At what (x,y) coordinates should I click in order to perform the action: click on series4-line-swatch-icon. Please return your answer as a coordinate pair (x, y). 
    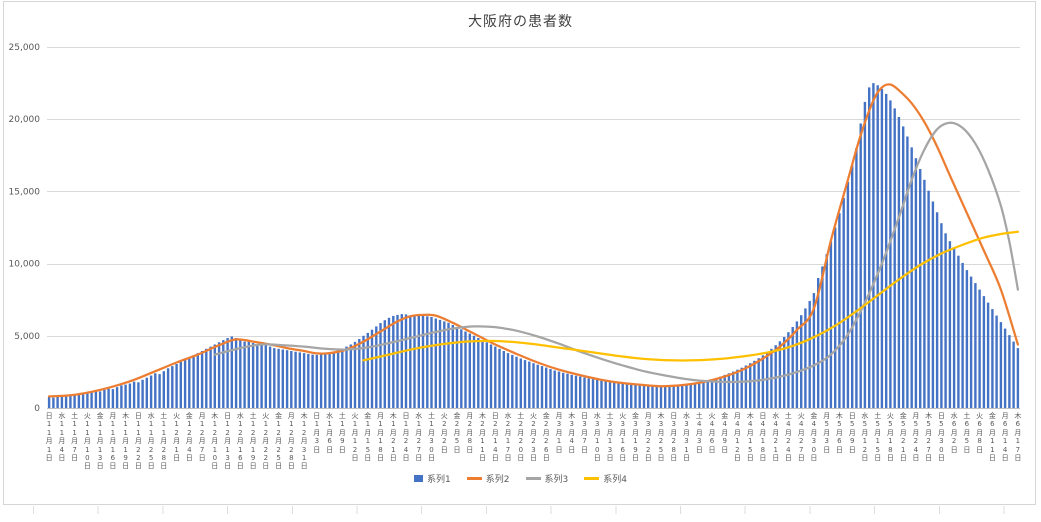
    Looking at the image, I should click on (592, 478).